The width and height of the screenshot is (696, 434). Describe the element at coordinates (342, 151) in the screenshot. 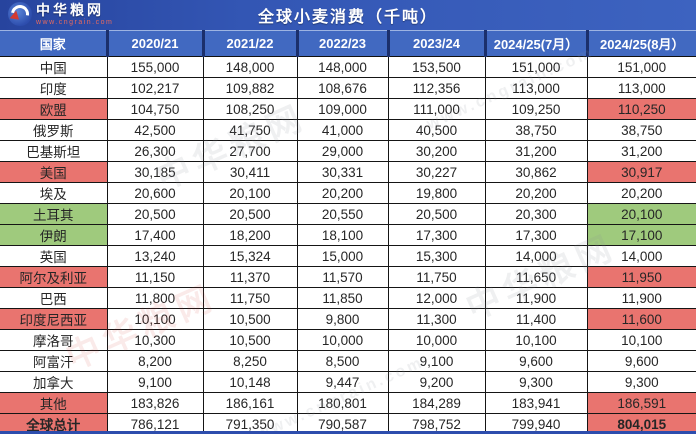

I see `value-cell: 29,000` at that location.